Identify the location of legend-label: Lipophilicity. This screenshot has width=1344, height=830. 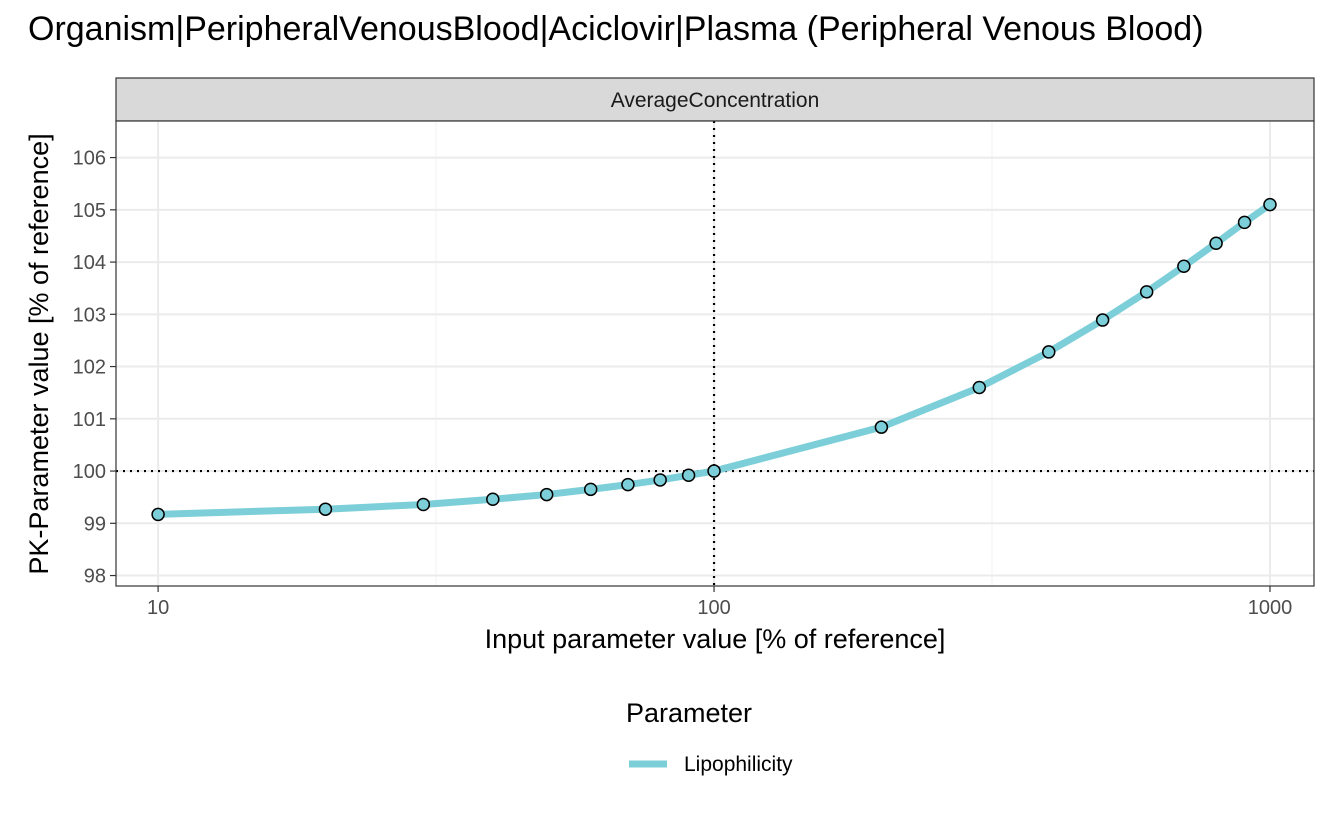
(738, 764).